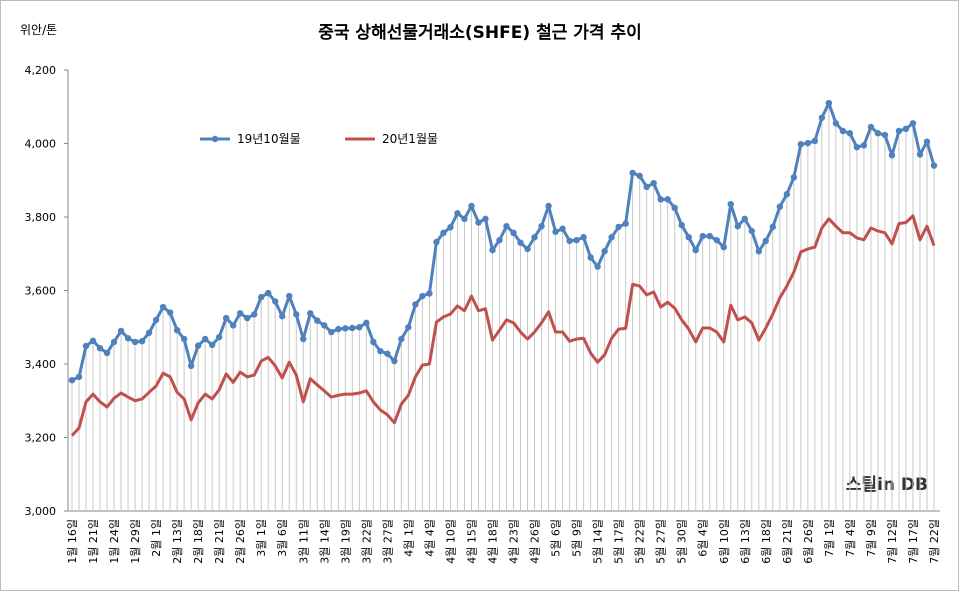 The height and width of the screenshot is (592, 960). I want to click on y-tick-label: 3,600, so click(41, 291).